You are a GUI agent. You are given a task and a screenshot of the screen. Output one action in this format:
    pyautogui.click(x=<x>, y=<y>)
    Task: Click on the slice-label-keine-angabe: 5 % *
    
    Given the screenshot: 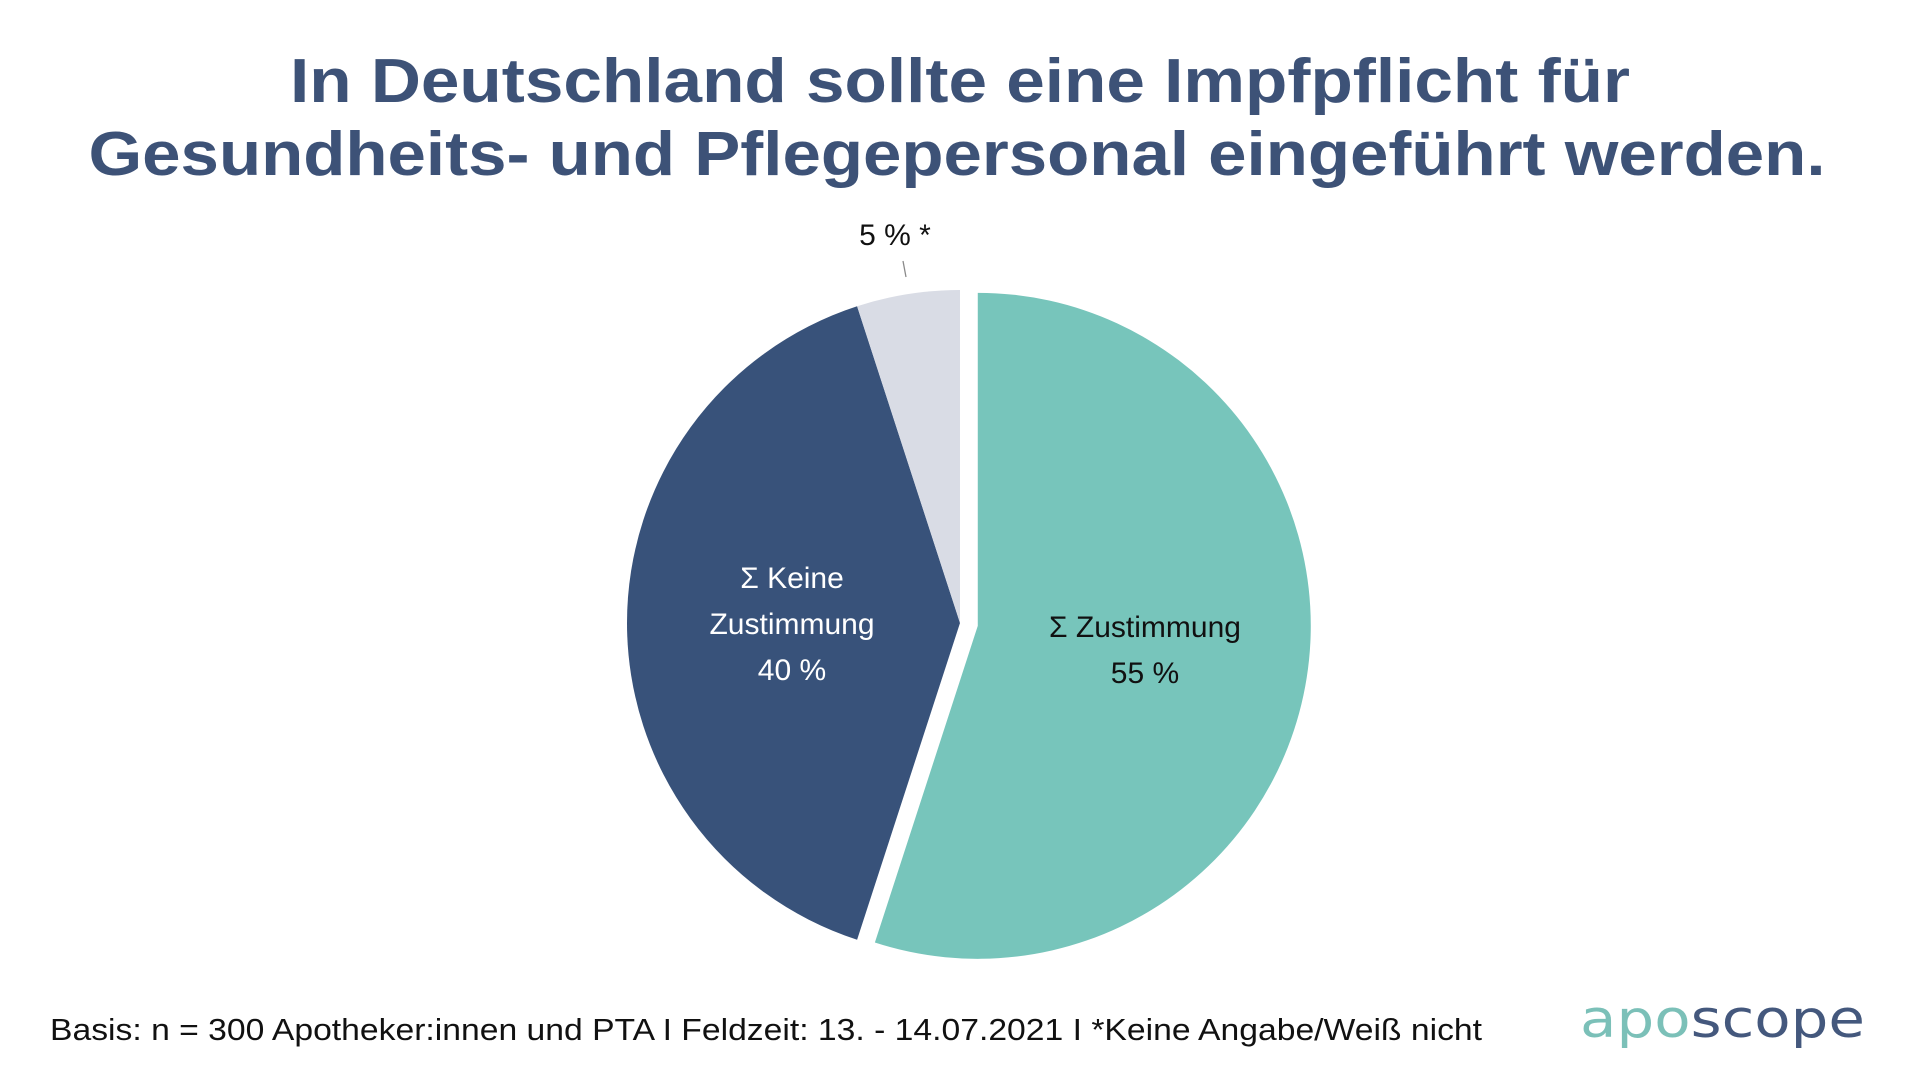 What is the action you would take?
    pyautogui.click(x=895, y=235)
    